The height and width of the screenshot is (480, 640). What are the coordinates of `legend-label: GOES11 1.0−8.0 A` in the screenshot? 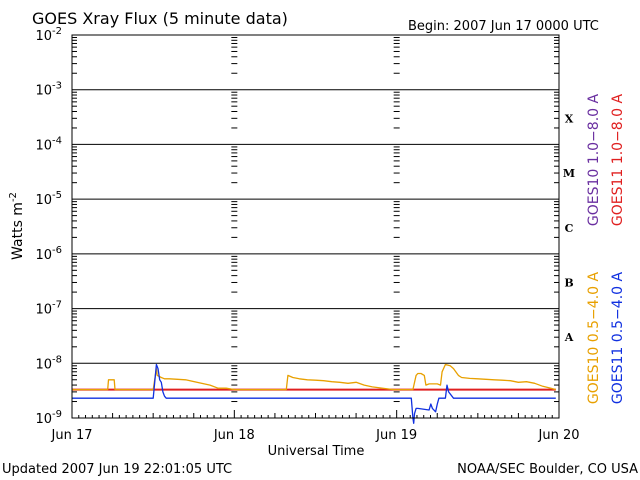 It's located at (618, 160).